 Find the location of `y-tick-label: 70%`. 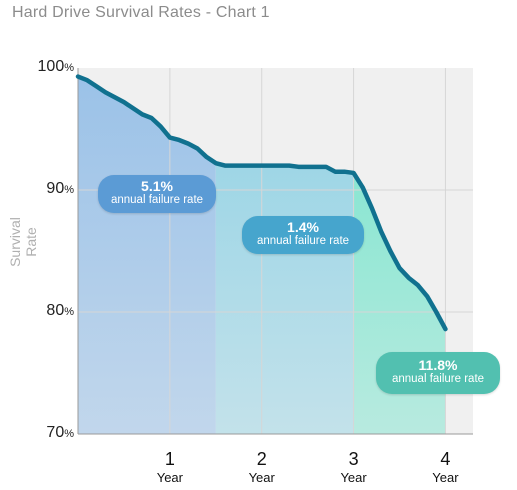

y-tick-label: 70% is located at coordinates (60, 432).